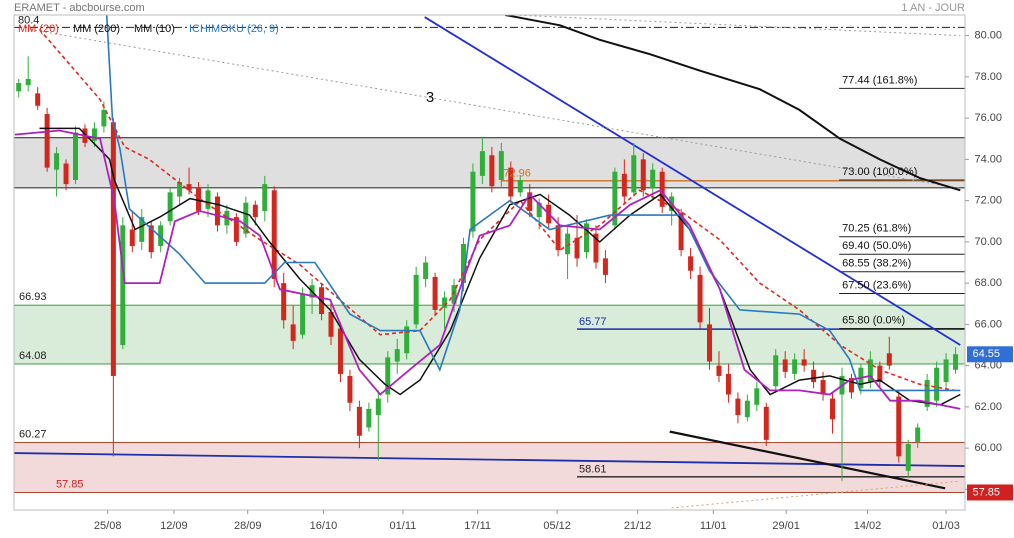  I want to click on fib-label: 77.44 (161.8%), so click(879, 80).